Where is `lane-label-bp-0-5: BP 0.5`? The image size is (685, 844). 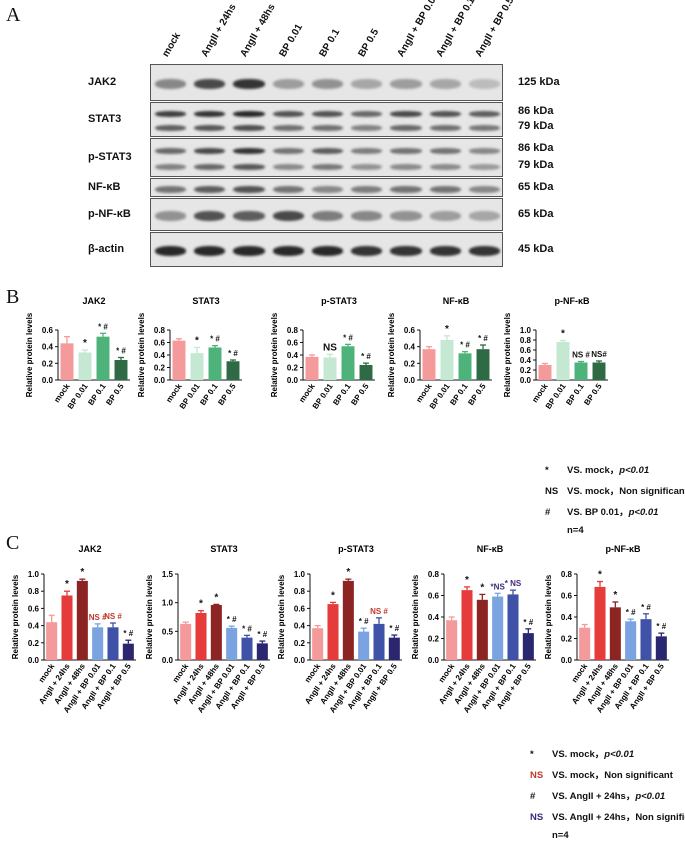 lane-label-bp-0-5: BP 0.5 is located at coordinates (368, 43).